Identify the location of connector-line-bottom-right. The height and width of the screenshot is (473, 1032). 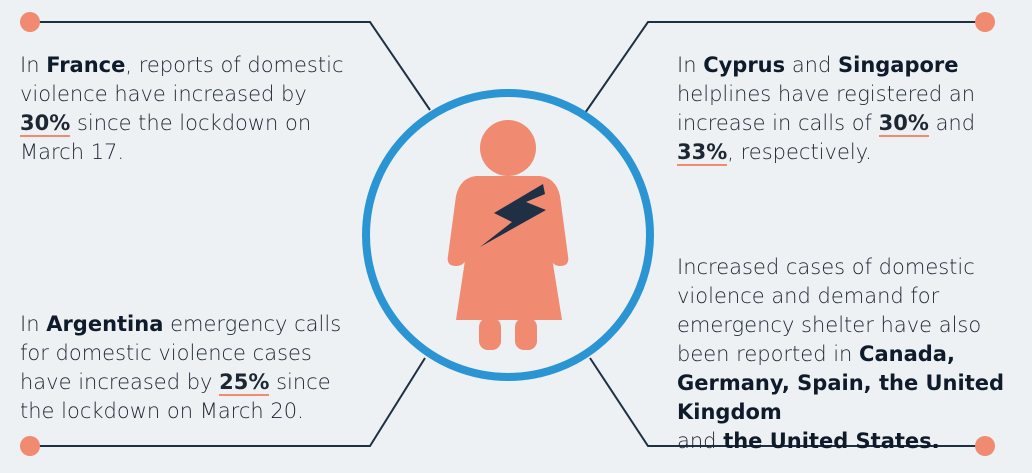
(787, 402).